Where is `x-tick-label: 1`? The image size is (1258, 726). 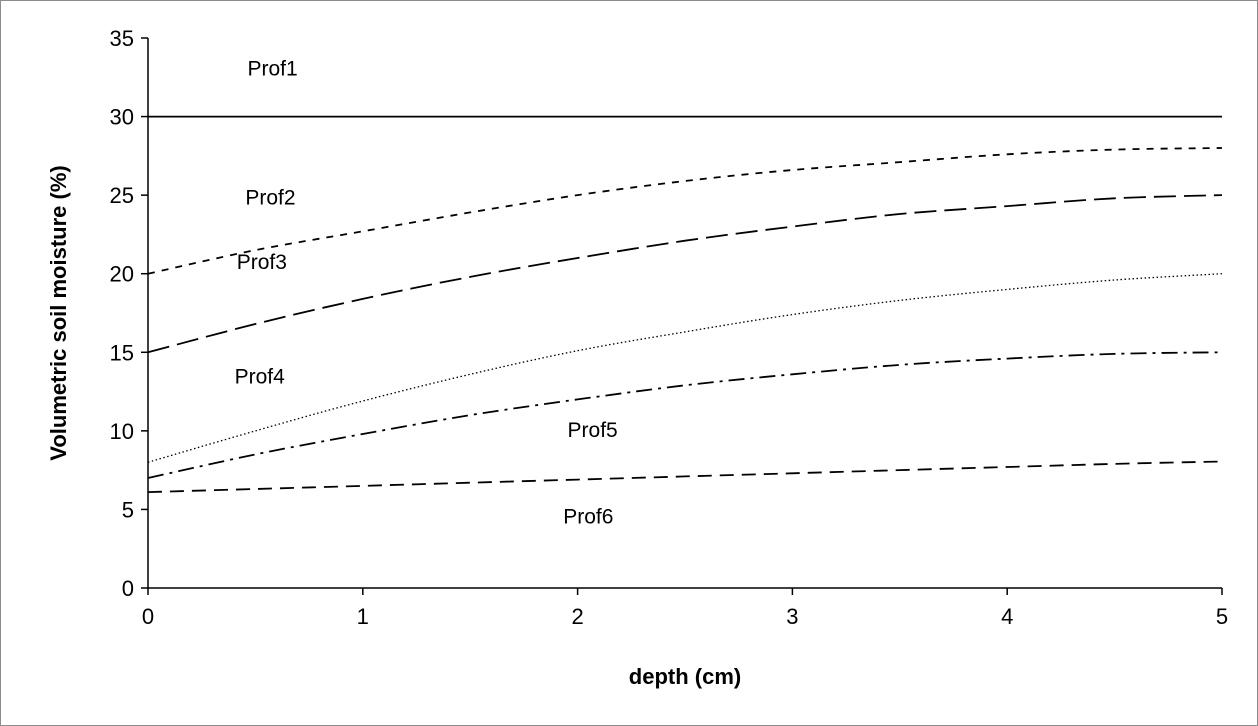
x-tick-label: 1 is located at coordinates (363, 616).